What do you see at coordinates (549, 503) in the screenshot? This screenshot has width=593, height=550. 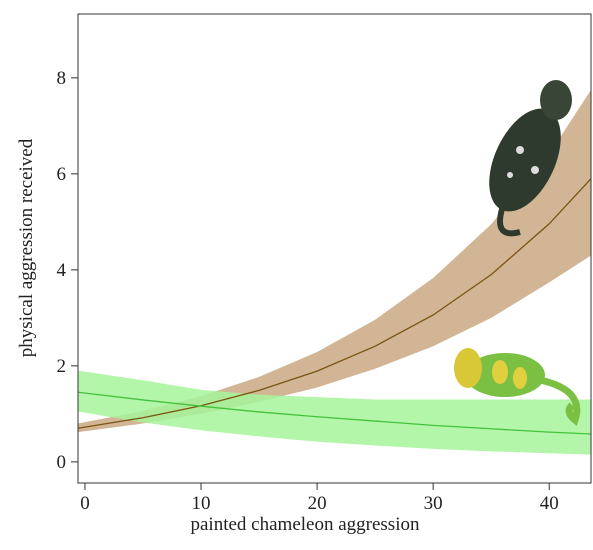 I see `x-tick-label: 40` at bounding box center [549, 503].